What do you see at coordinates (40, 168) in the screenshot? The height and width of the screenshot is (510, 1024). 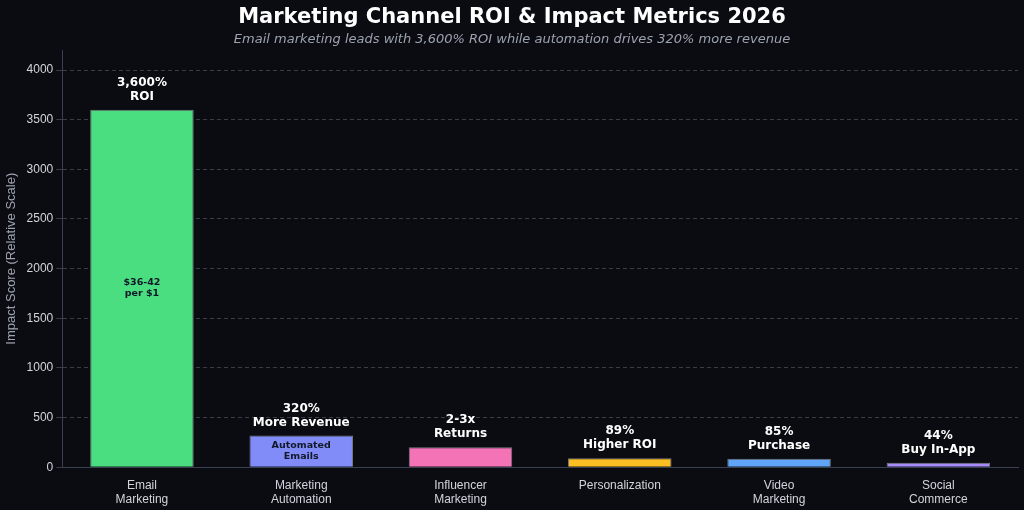 I see `y-tick-label: 3000` at bounding box center [40, 168].